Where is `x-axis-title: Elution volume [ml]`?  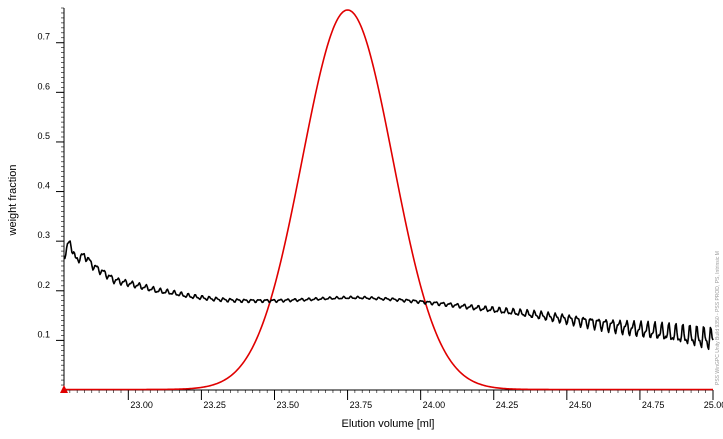 x-axis-title: Elution volume [ml] is located at coordinates (388, 424).